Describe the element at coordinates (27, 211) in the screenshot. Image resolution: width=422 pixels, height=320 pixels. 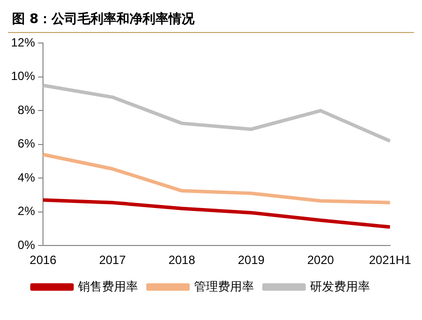
I see `y-tick-label: 2%` at that location.